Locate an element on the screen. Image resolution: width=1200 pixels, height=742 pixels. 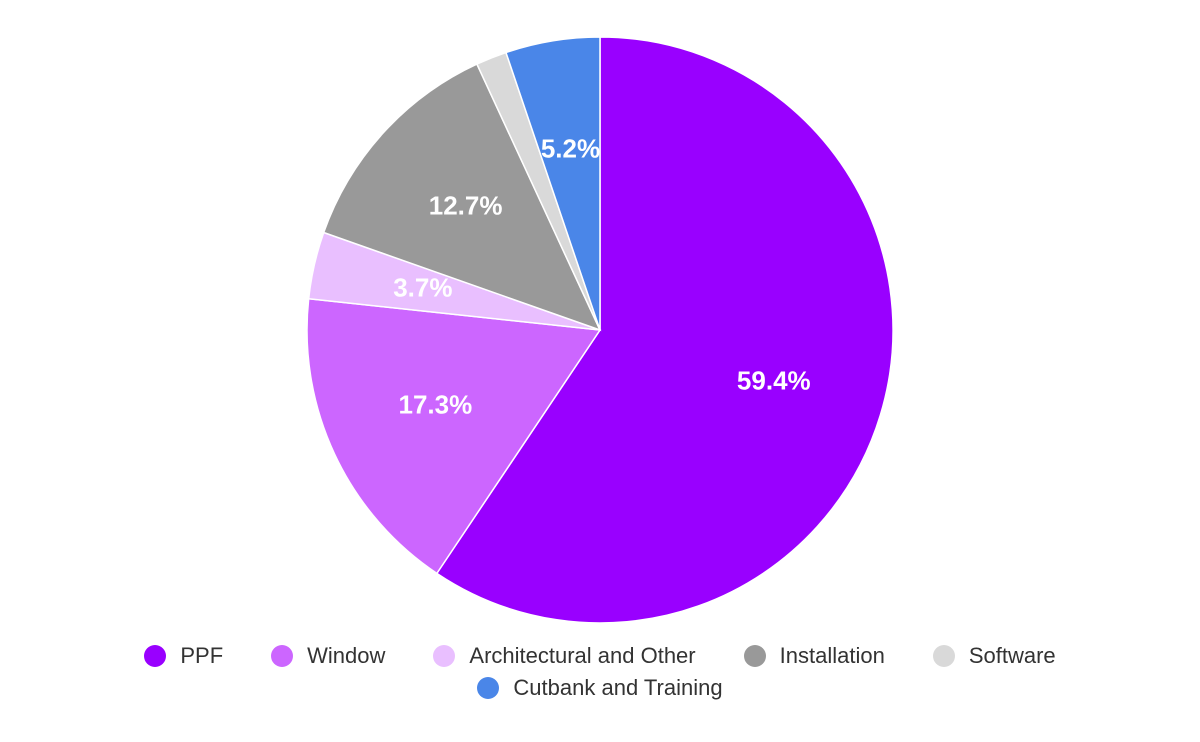
pie-slice-installation is located at coordinates (462, 197).